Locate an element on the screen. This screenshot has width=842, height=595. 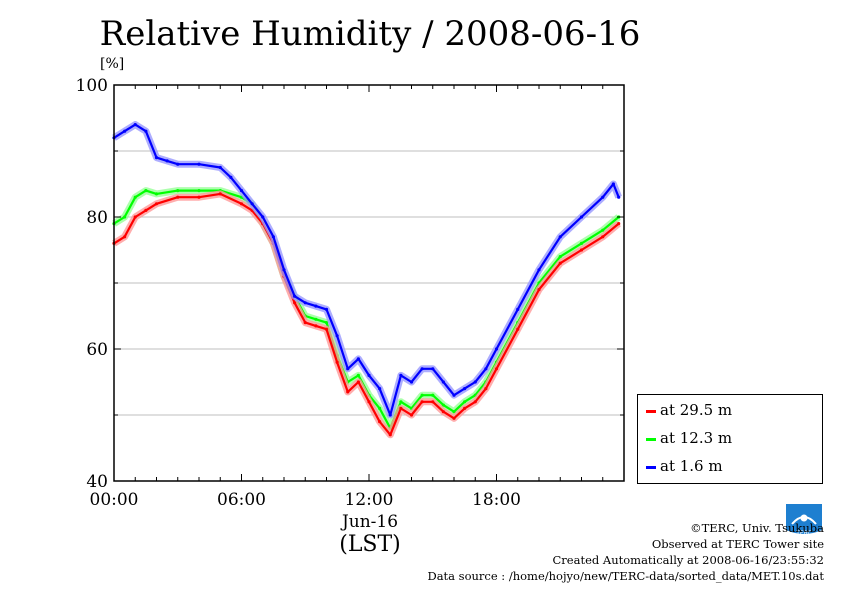
legend-item: at 29.5 m is located at coordinates (730, 411).